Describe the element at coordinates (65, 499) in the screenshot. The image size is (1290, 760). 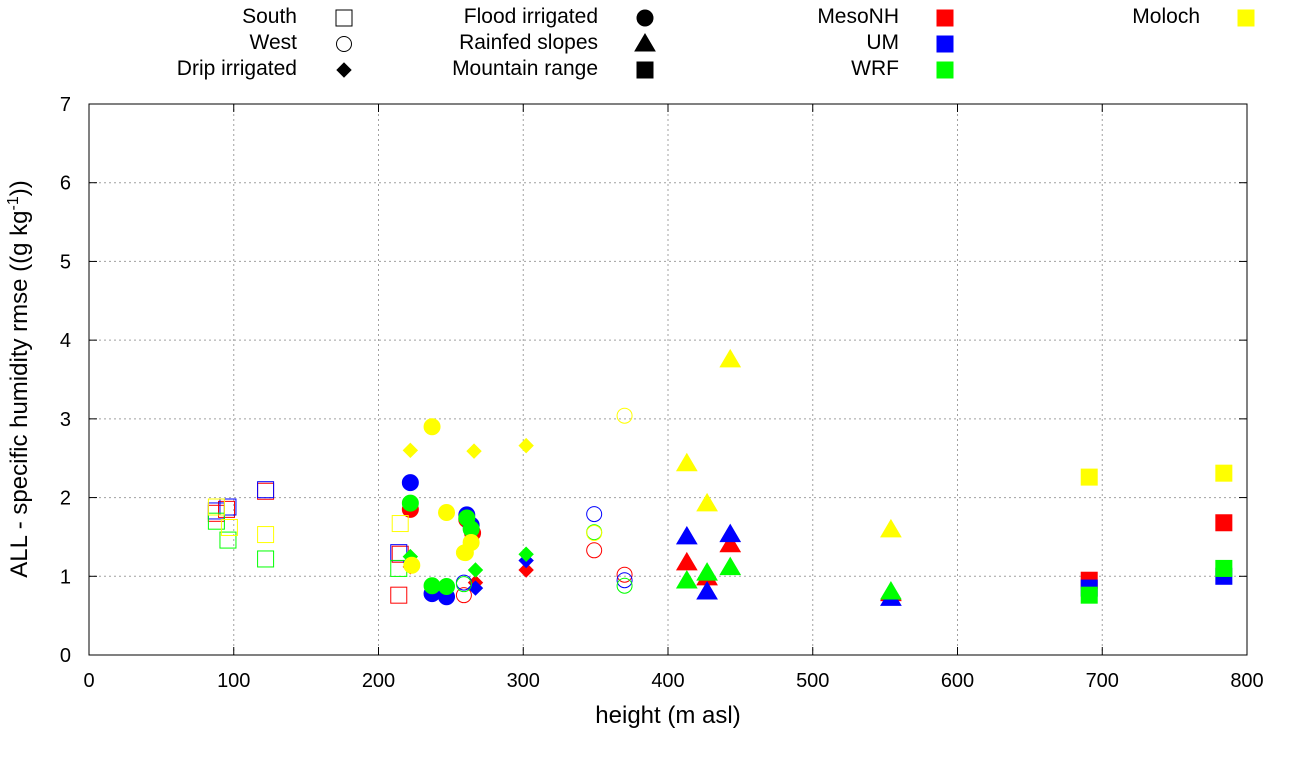
I see `y-tick-label: 2` at that location.